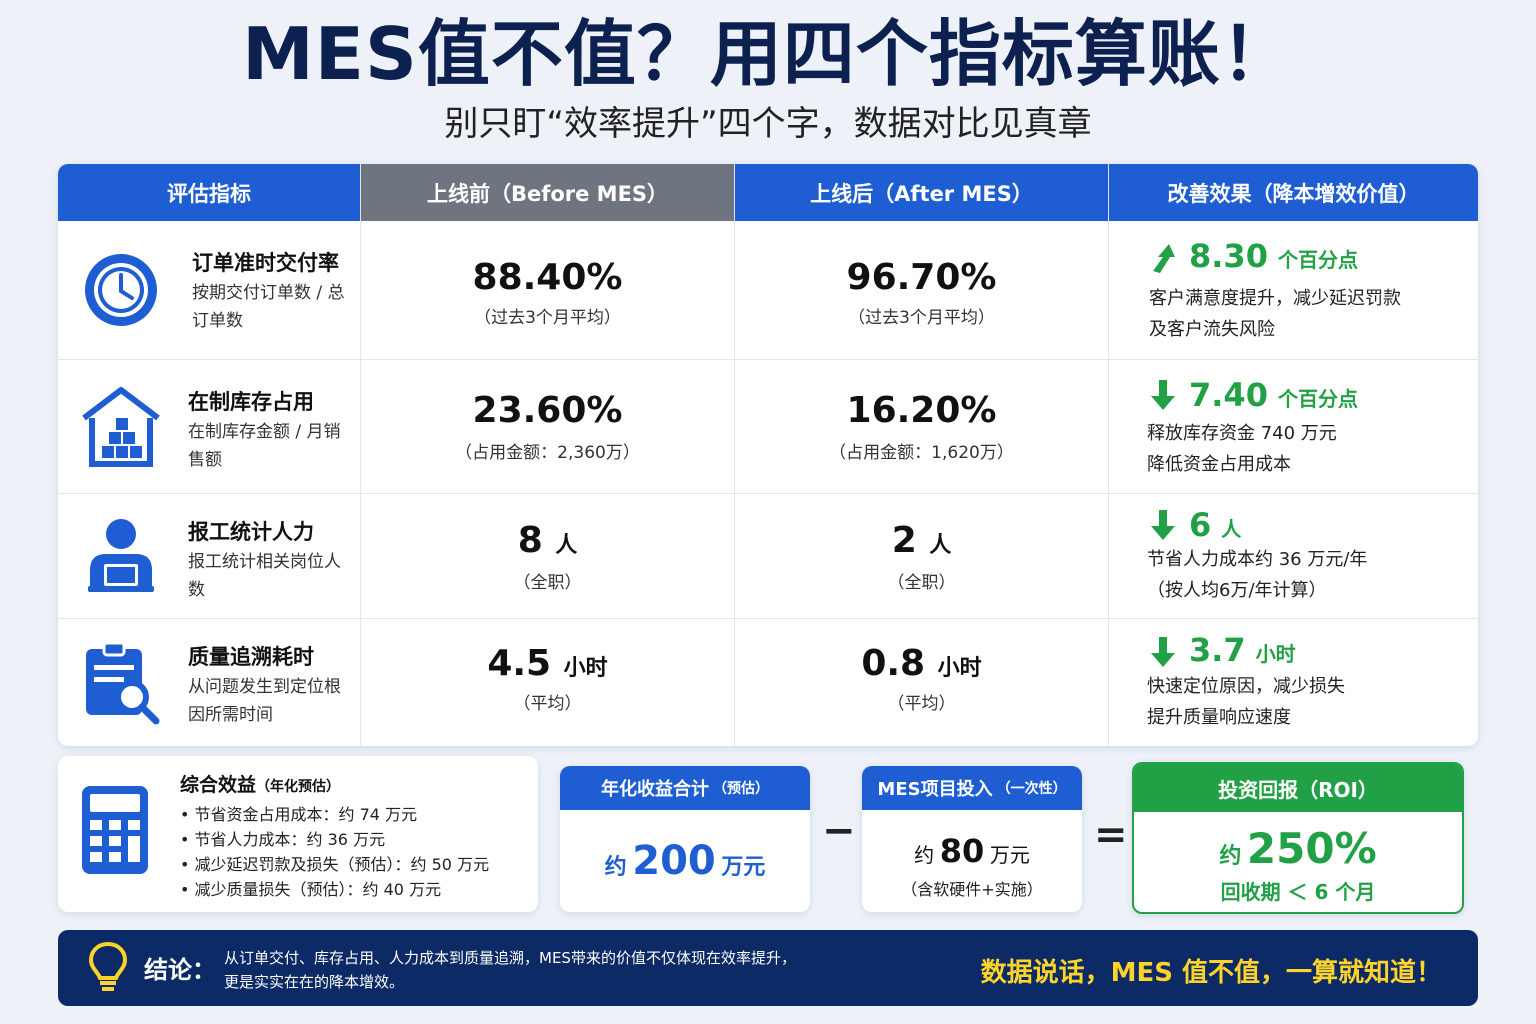 Image resolution: width=1536 pixels, height=1024 pixels. What do you see at coordinates (1273, 395) in the screenshot?
I see `effect-value: 7.40 个百分点` at bounding box center [1273, 395].